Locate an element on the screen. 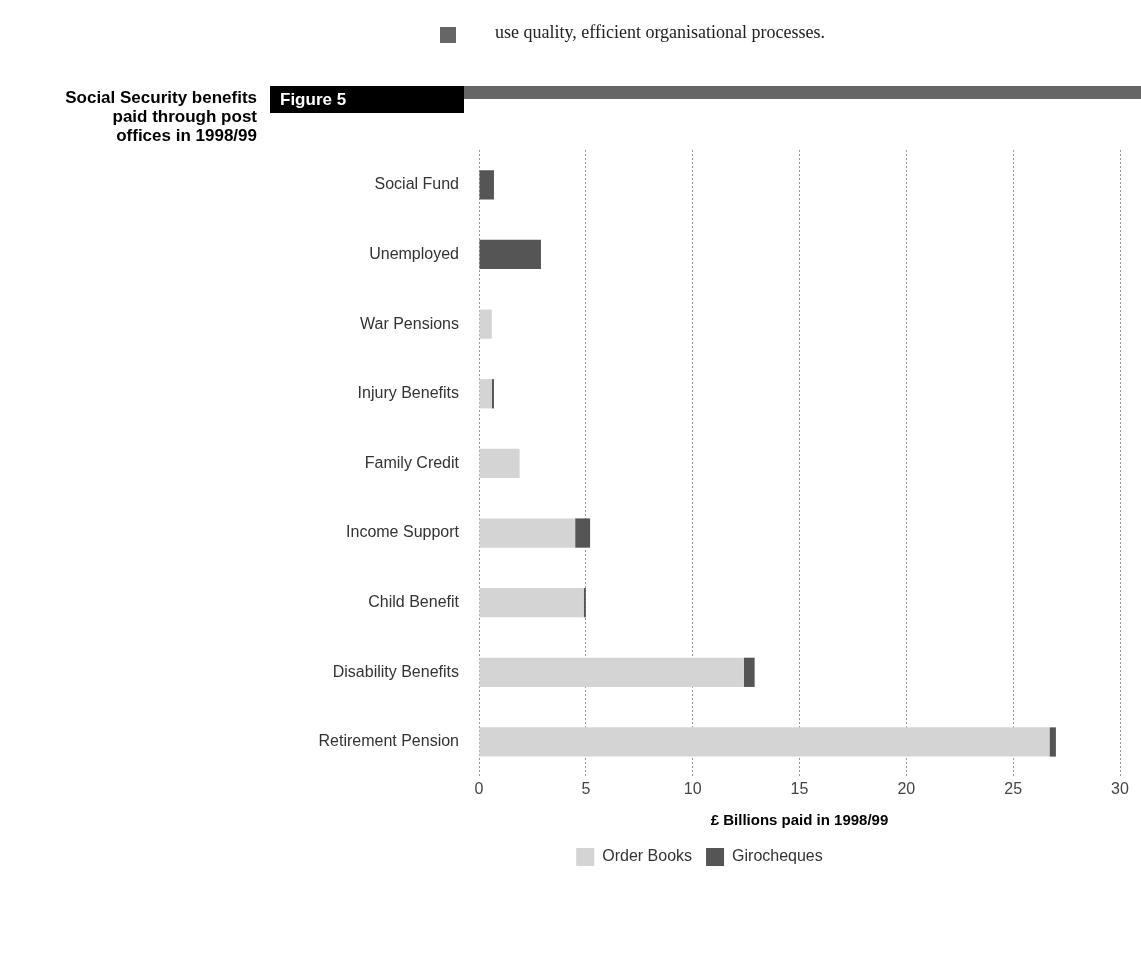 This screenshot has width=1141, height=971. y-tick-label: Disability Benefits is located at coordinates (395, 671).